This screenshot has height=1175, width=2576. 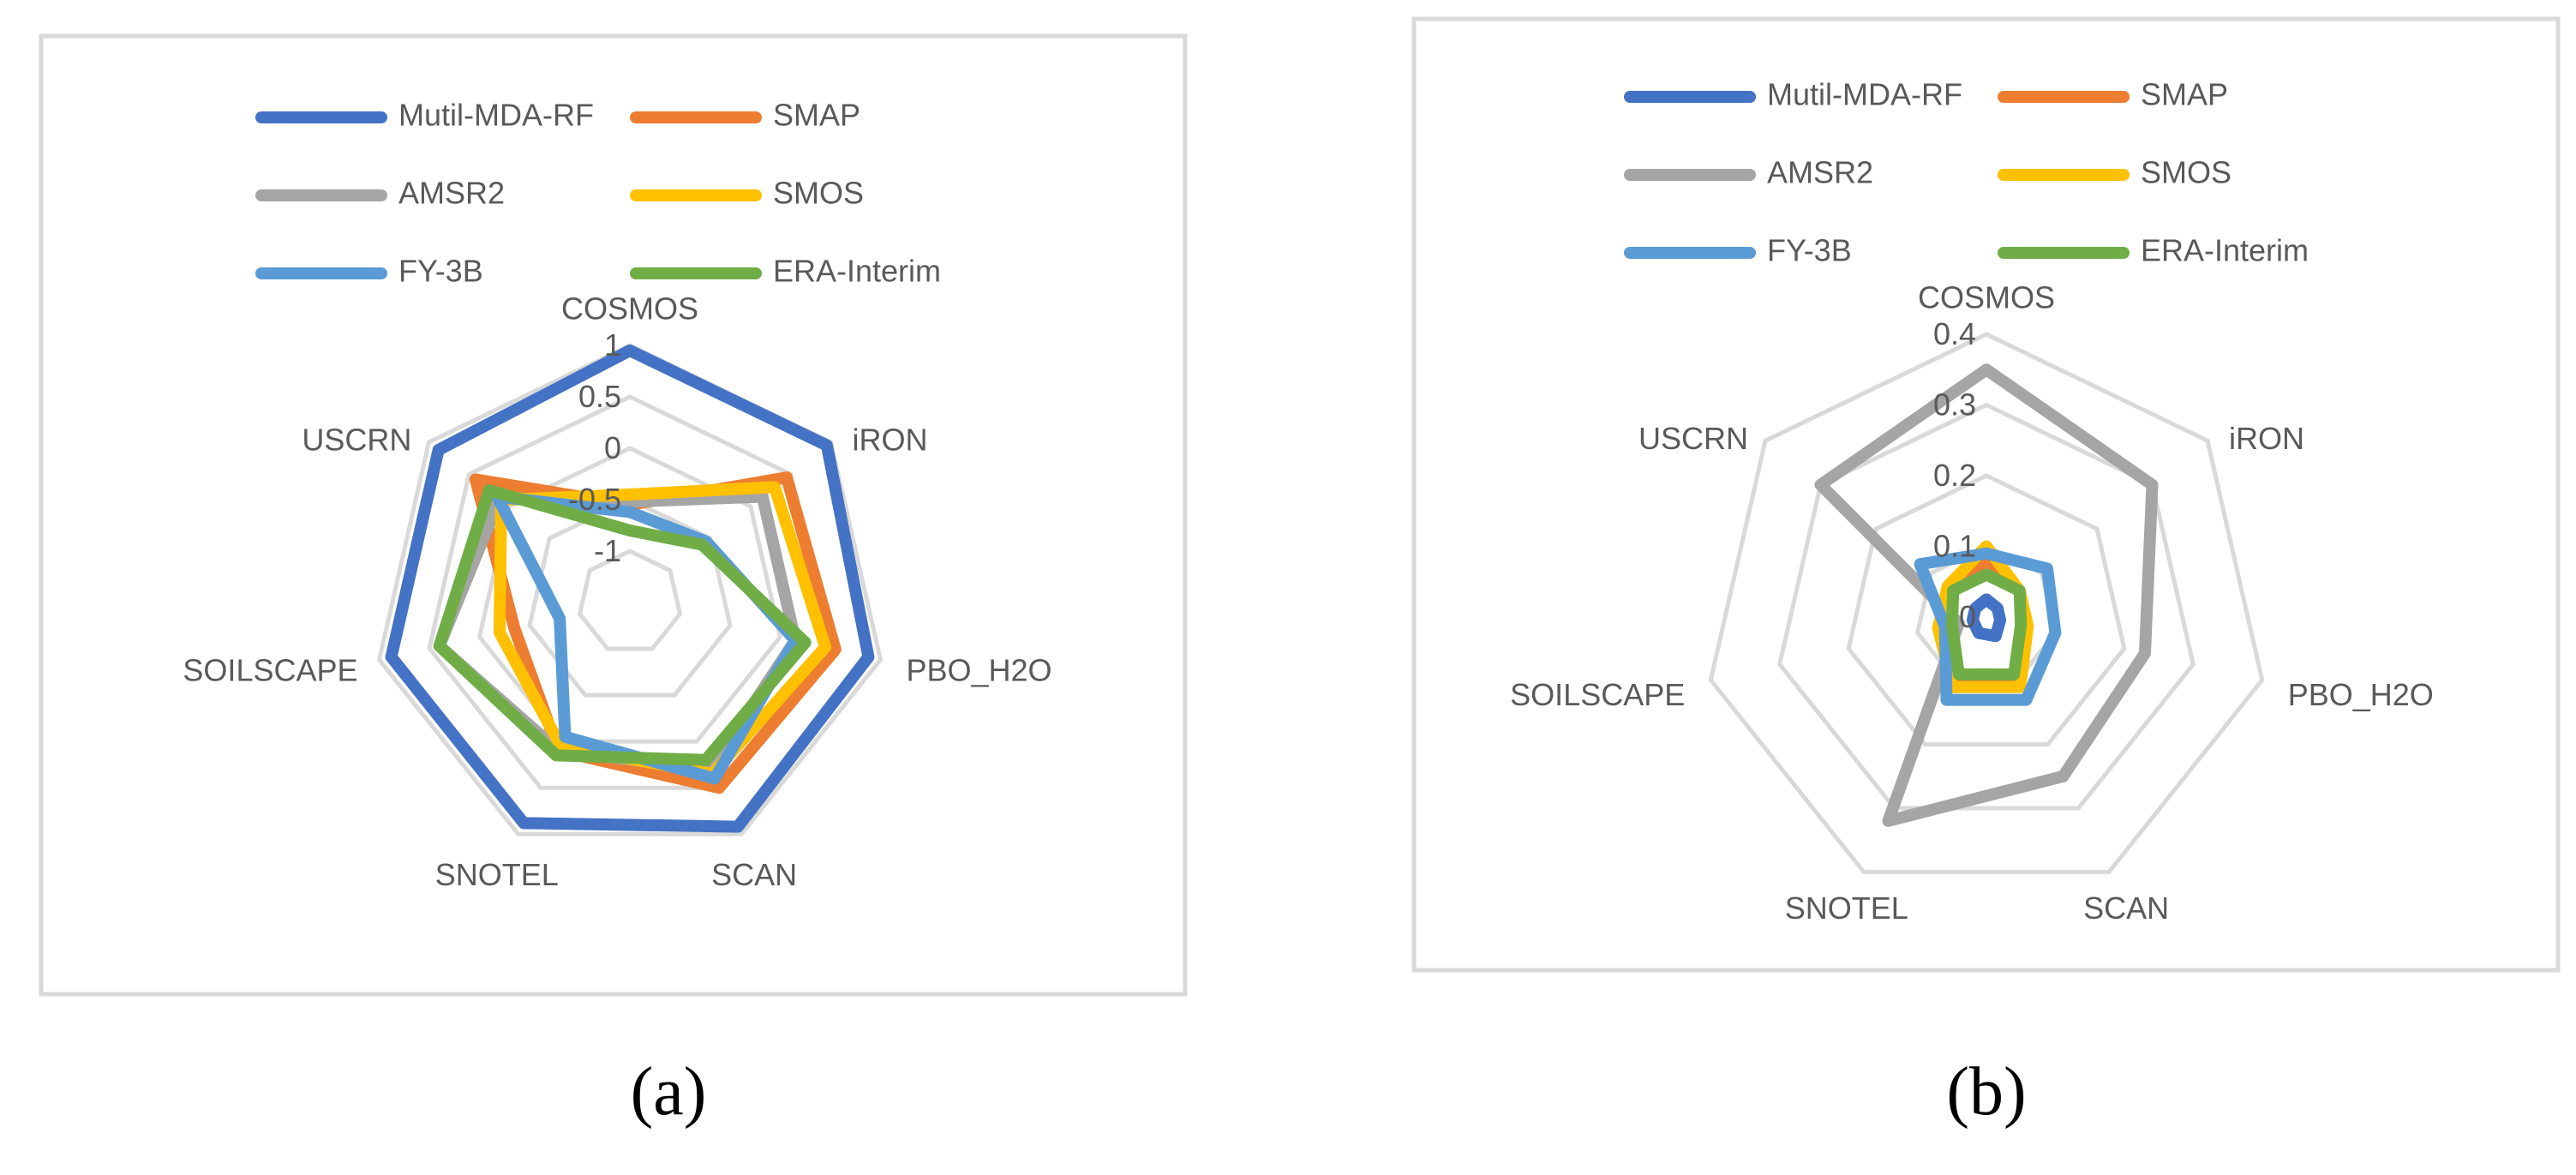 What do you see at coordinates (1986, 1092) in the screenshot?
I see `panel-caption: (b)` at bounding box center [1986, 1092].